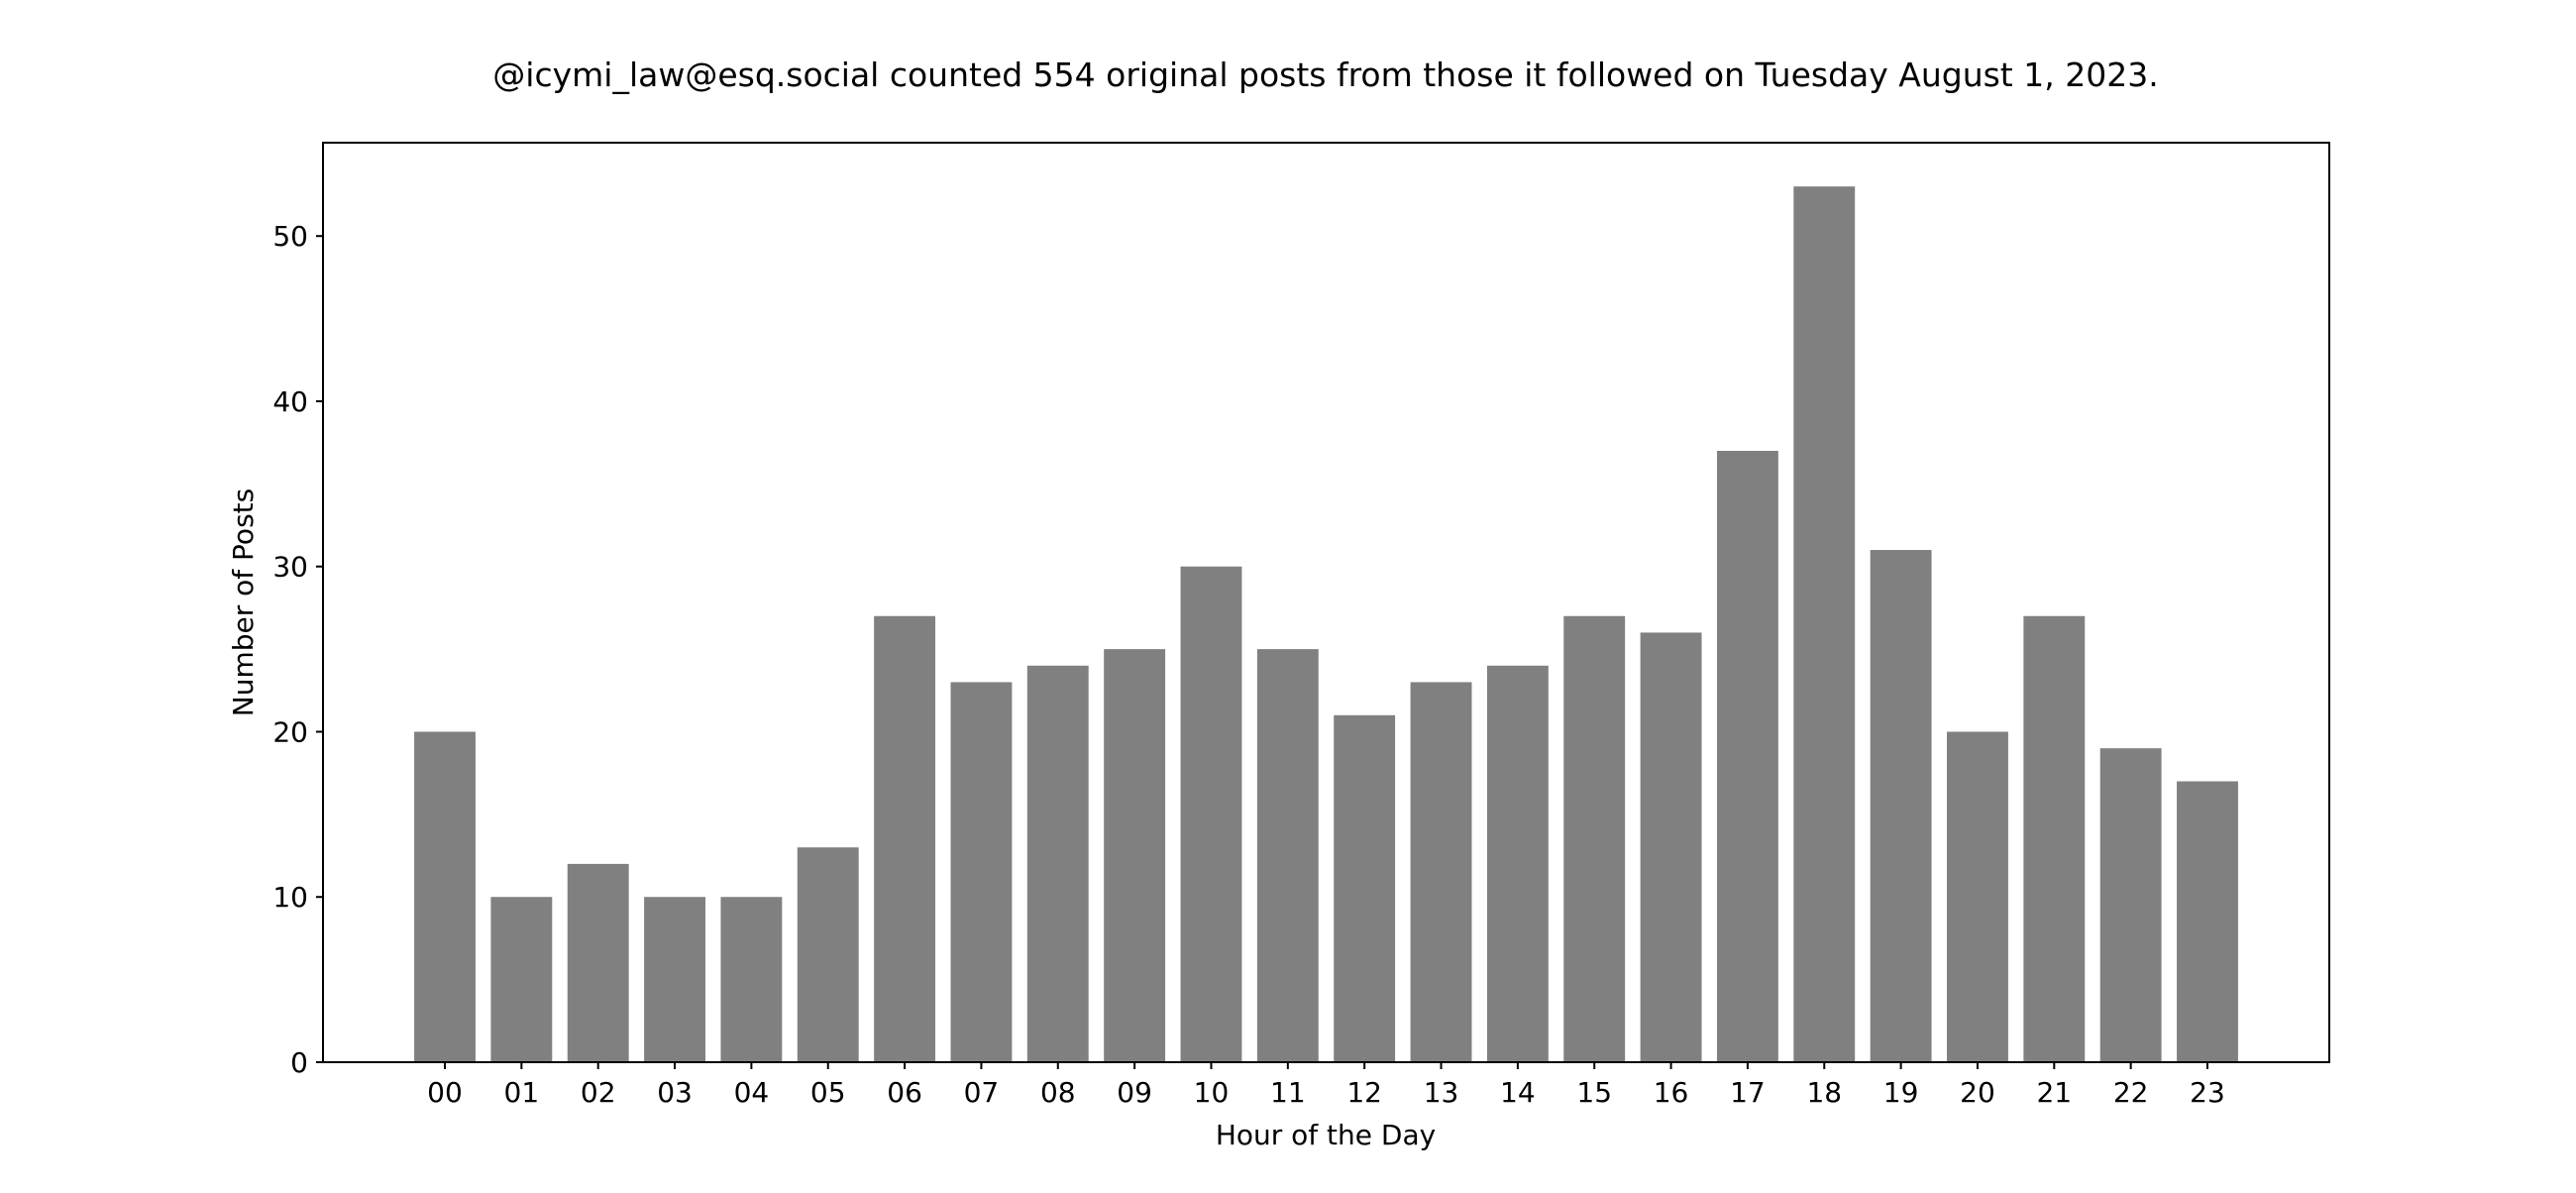 This screenshot has height=1193, width=2576. I want to click on y-tick-label-50: 50, so click(290, 236).